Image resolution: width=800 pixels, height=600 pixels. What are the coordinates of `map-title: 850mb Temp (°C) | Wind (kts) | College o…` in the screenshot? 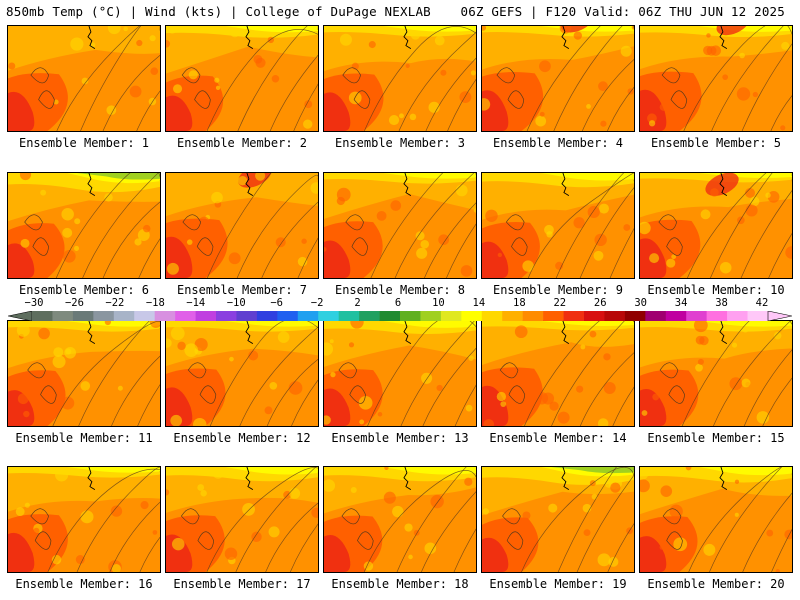 It's located at (218, 11).